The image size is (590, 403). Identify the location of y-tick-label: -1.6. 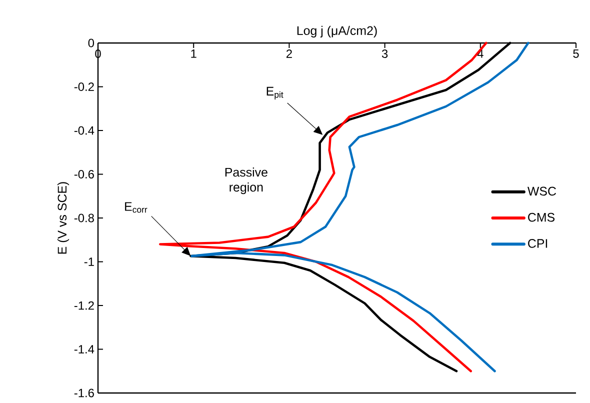
(84, 393).